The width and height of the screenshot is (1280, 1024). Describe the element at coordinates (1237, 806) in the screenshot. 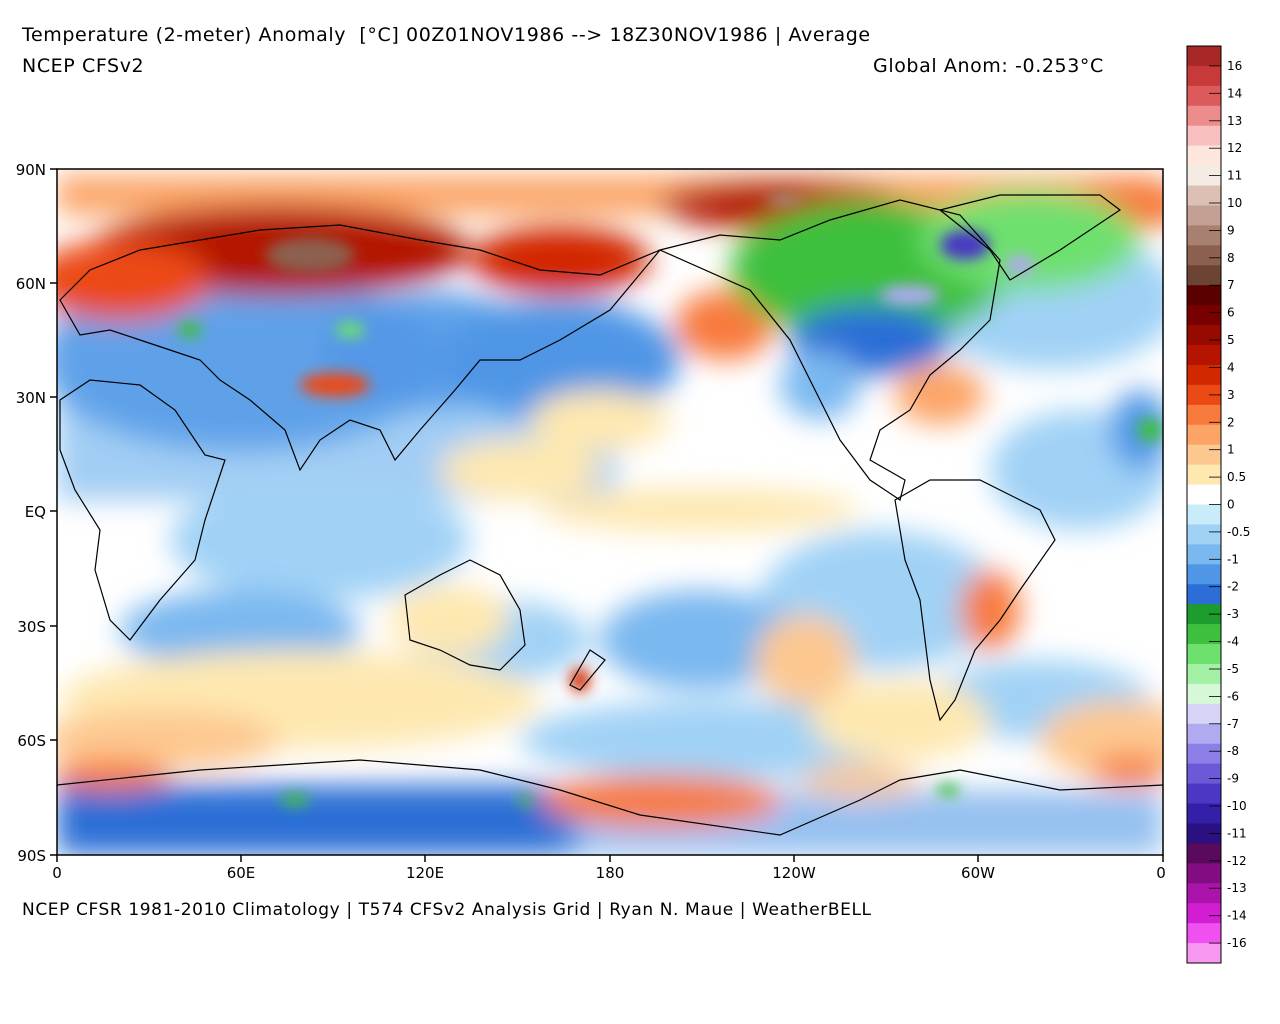

I see `colorbar-label: -10` at that location.